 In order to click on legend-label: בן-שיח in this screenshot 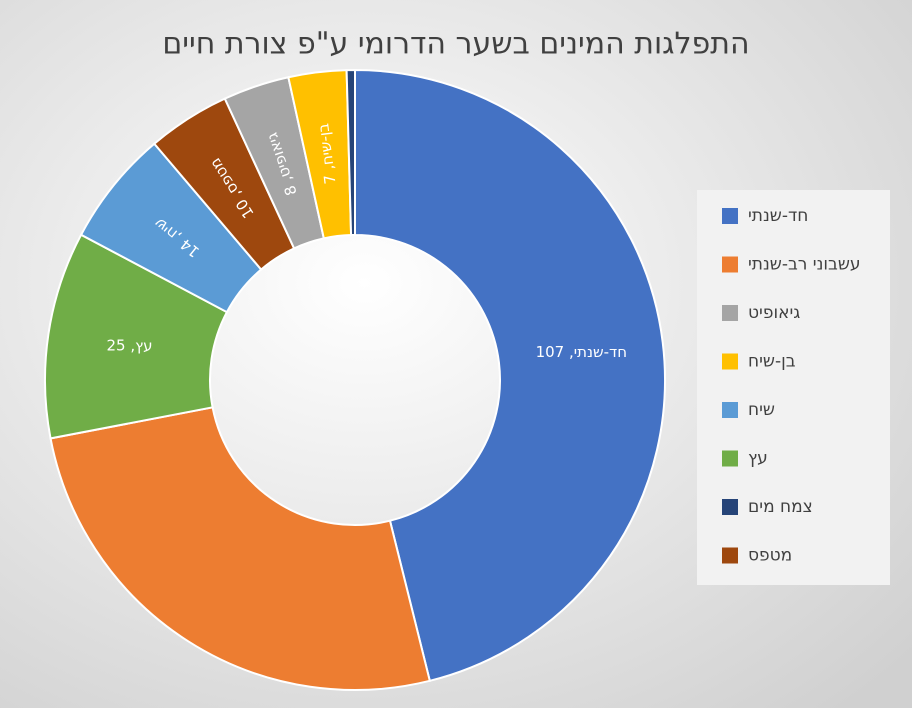, I will do `click(772, 362)`.